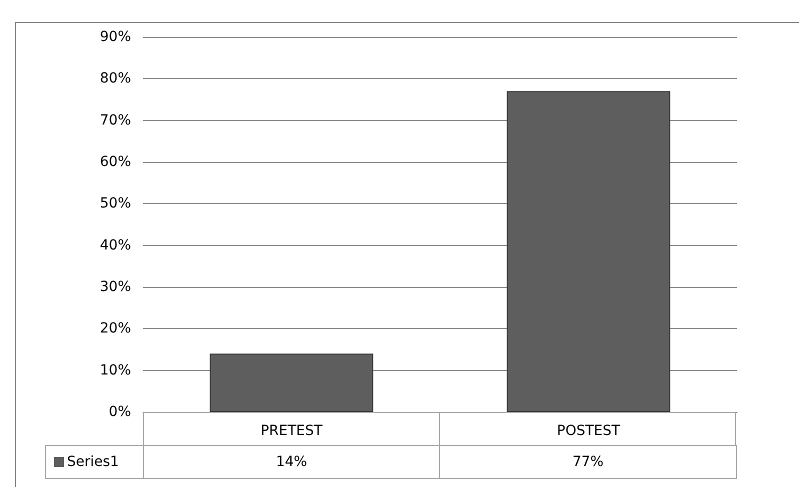 Image resolution: width=799 pixels, height=487 pixels. What do you see at coordinates (115, 328) in the screenshot?
I see `y-tick-label: 20%` at bounding box center [115, 328].